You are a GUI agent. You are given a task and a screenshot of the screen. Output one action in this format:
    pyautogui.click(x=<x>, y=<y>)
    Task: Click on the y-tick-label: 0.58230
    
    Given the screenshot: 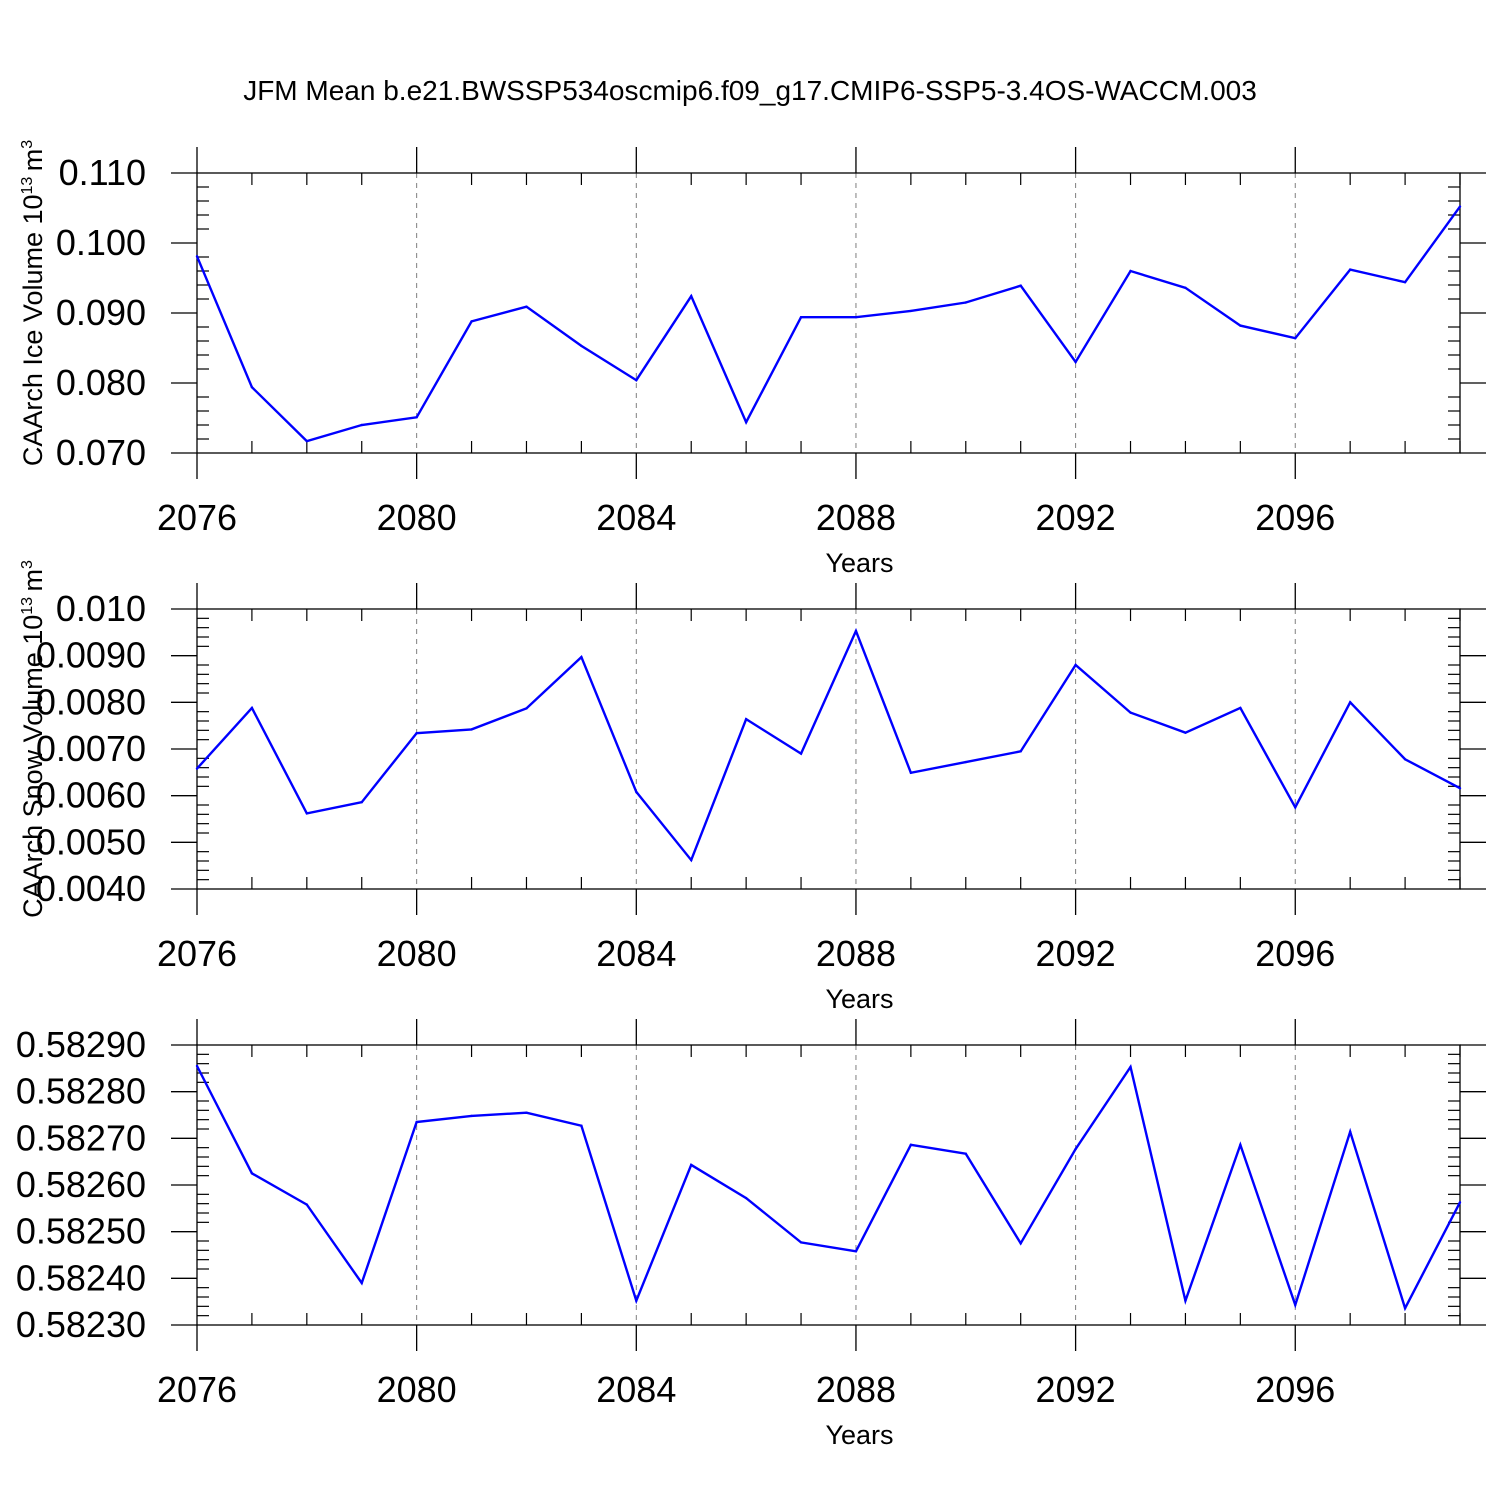 What is the action you would take?
    pyautogui.click(x=81, y=1324)
    